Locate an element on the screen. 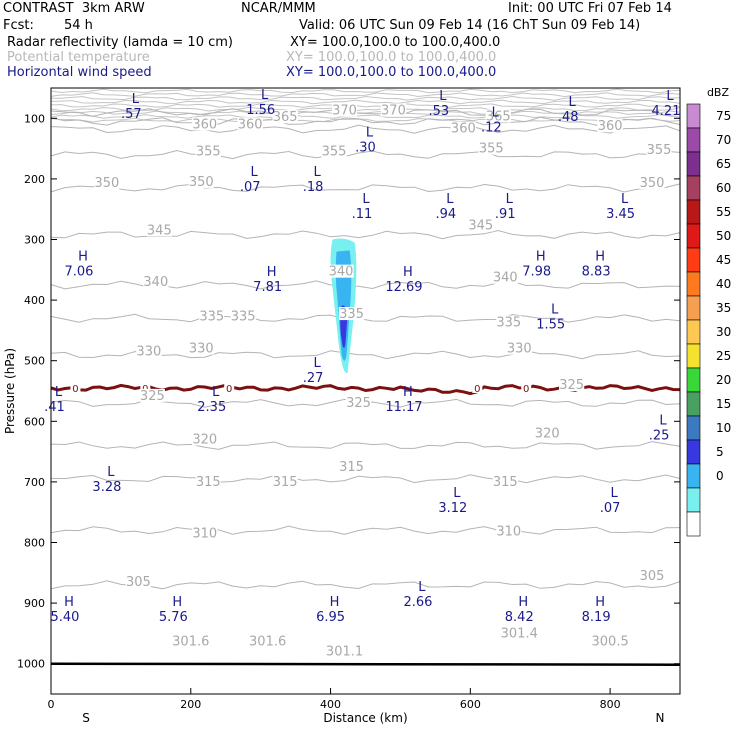  wind-value: 7.06 is located at coordinates (78, 272).